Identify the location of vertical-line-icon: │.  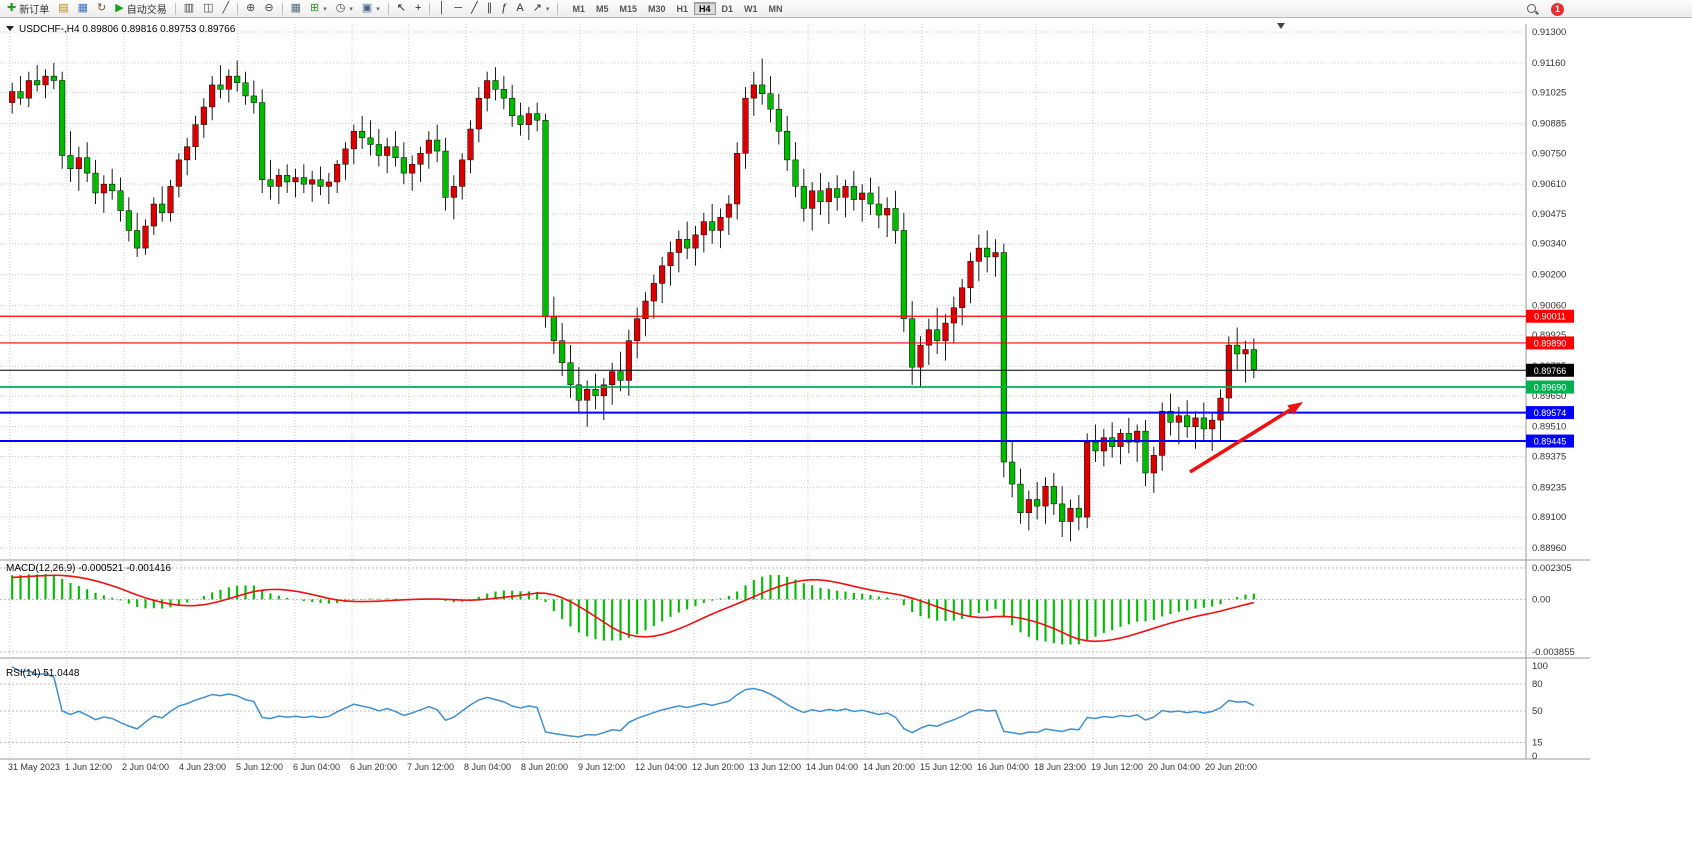
(441, 8).